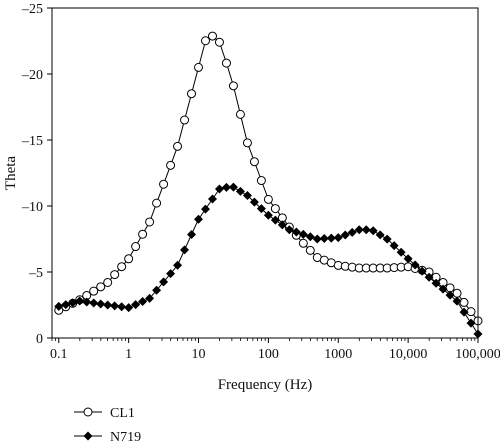 The image size is (500, 448). I want to click on legend-item: N719, so click(107, 437).